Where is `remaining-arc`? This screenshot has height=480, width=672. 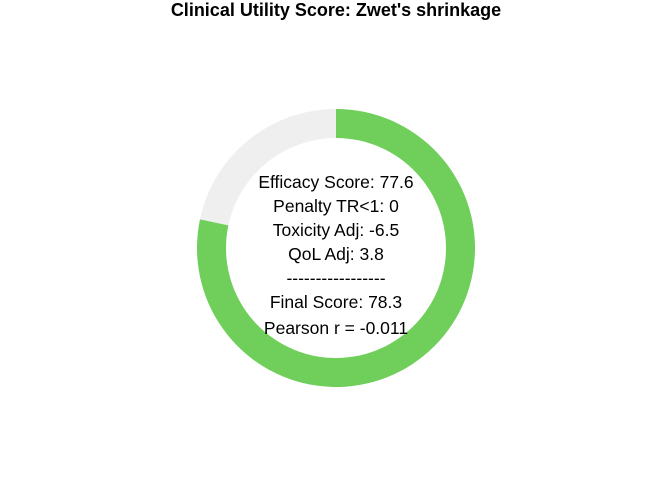
remaining-arc is located at coordinates (267, 167).